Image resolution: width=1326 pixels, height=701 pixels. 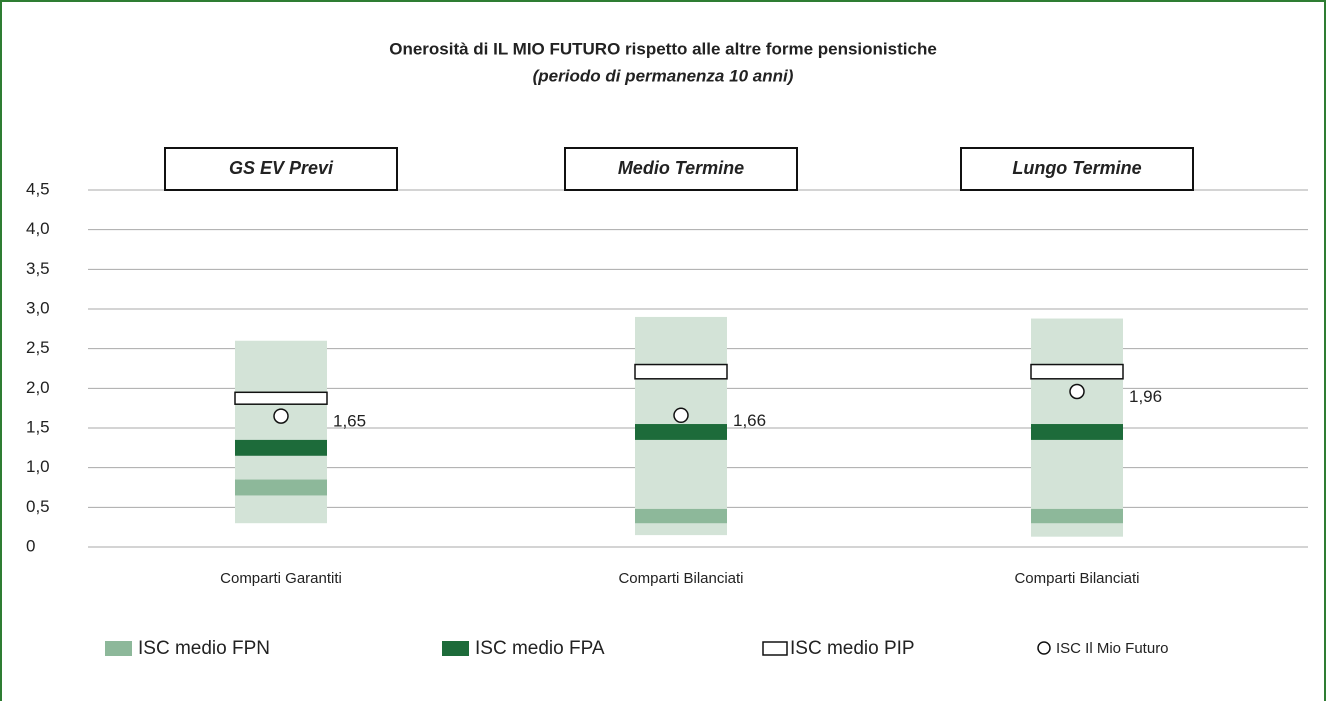 What do you see at coordinates (38, 466) in the screenshot?
I see `y-tick-label: 1,0` at bounding box center [38, 466].